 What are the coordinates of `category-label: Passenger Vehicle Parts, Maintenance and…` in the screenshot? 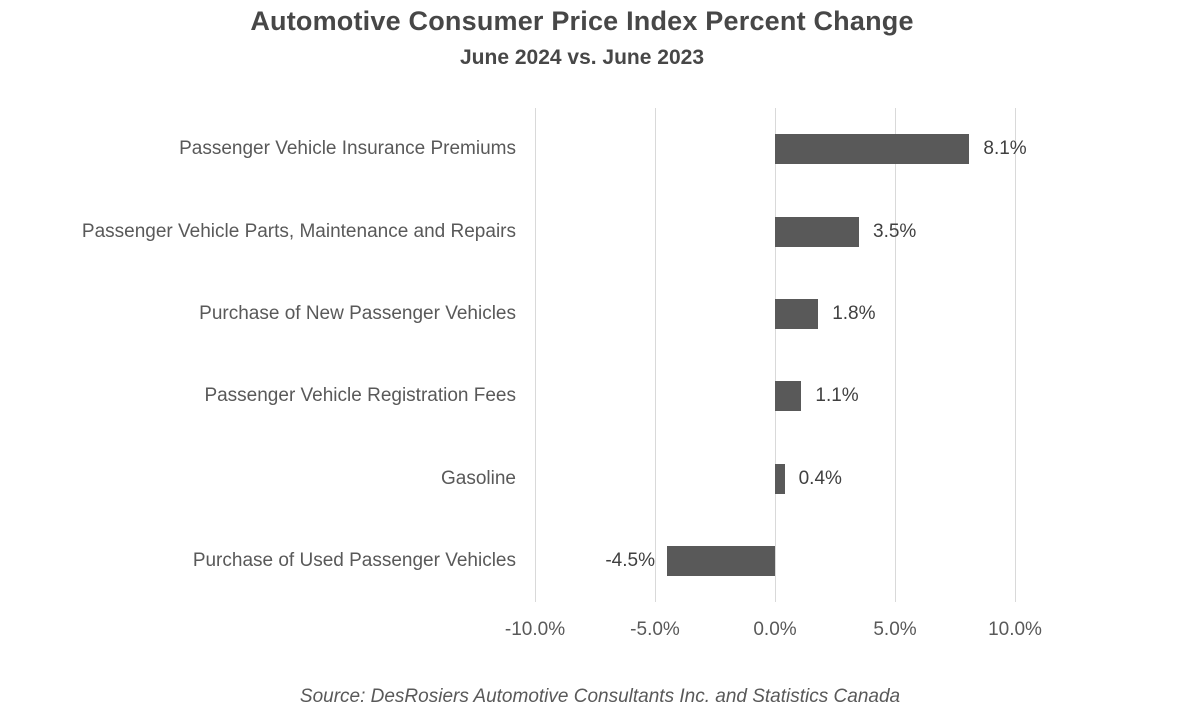 It's located at (298, 231).